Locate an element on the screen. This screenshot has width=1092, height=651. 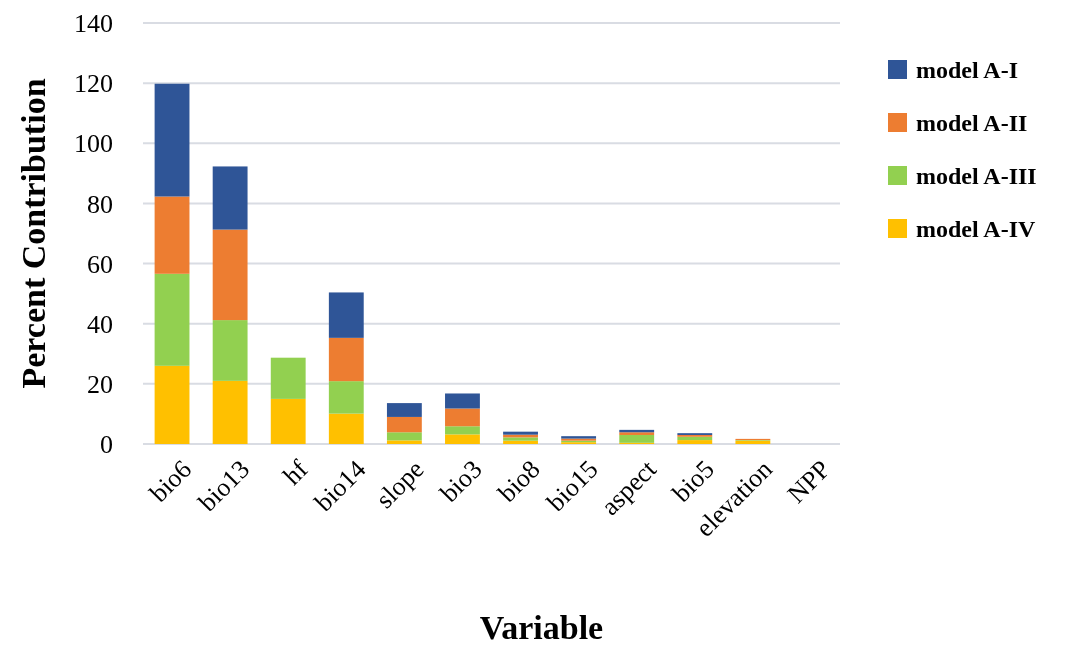
legend-label: model A-IV is located at coordinates (976, 229).